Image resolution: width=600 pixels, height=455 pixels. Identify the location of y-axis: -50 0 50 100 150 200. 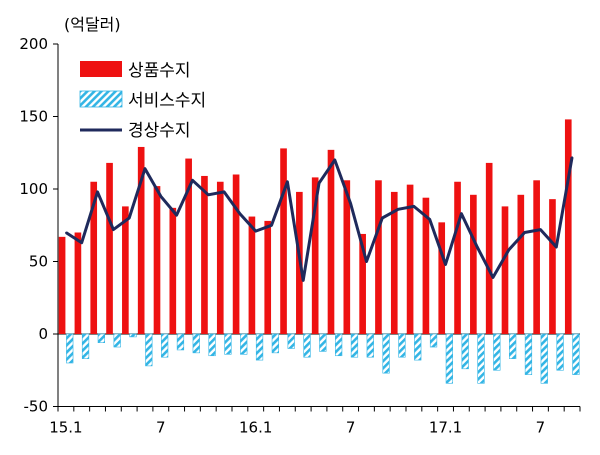
(39, 225).